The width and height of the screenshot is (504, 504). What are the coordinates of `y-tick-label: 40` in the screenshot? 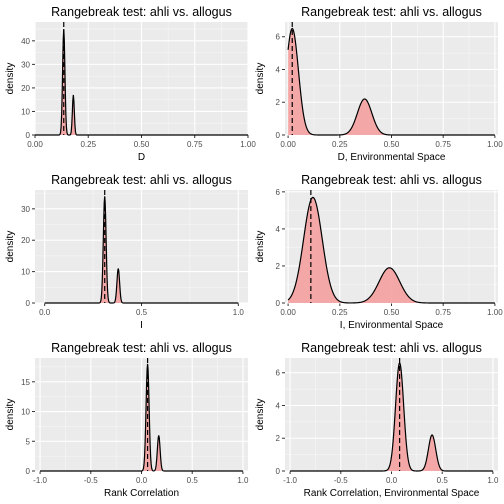 It's located at (25, 41).